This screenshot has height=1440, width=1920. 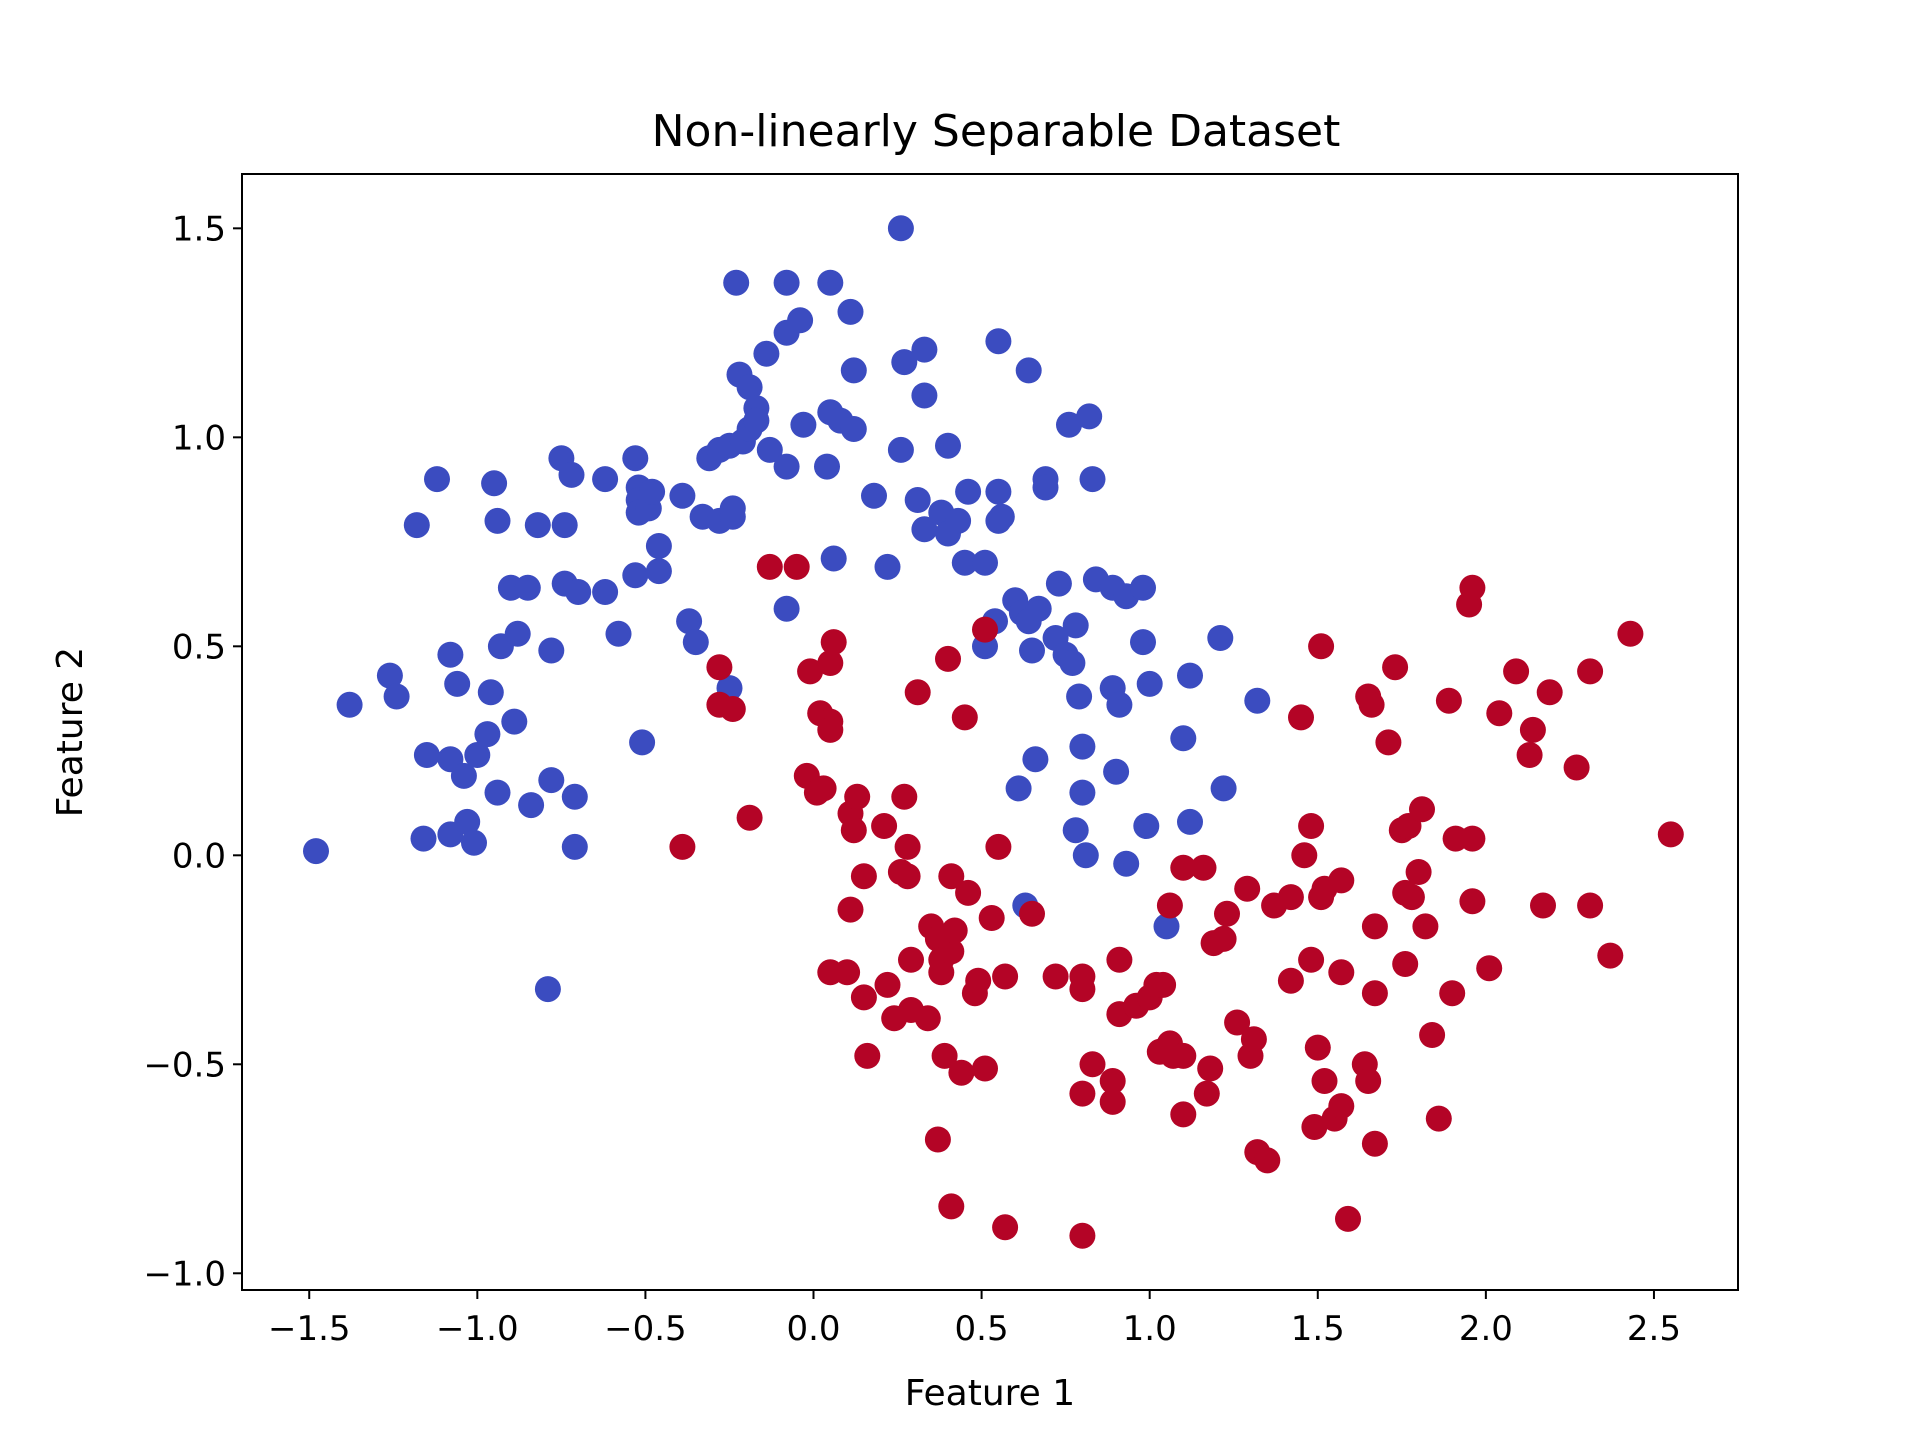 What do you see at coordinates (982, 1329) in the screenshot?
I see `x-tick-label: 0.5` at bounding box center [982, 1329].